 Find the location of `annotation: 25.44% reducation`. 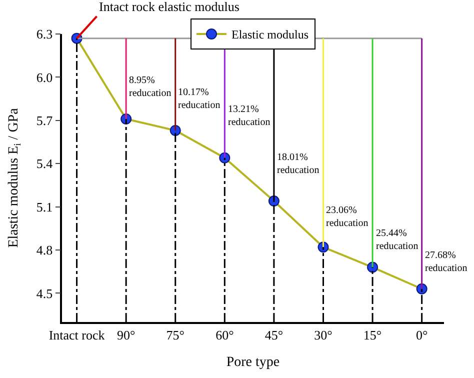

annotation: 25.44% reducation is located at coordinates (397, 240).